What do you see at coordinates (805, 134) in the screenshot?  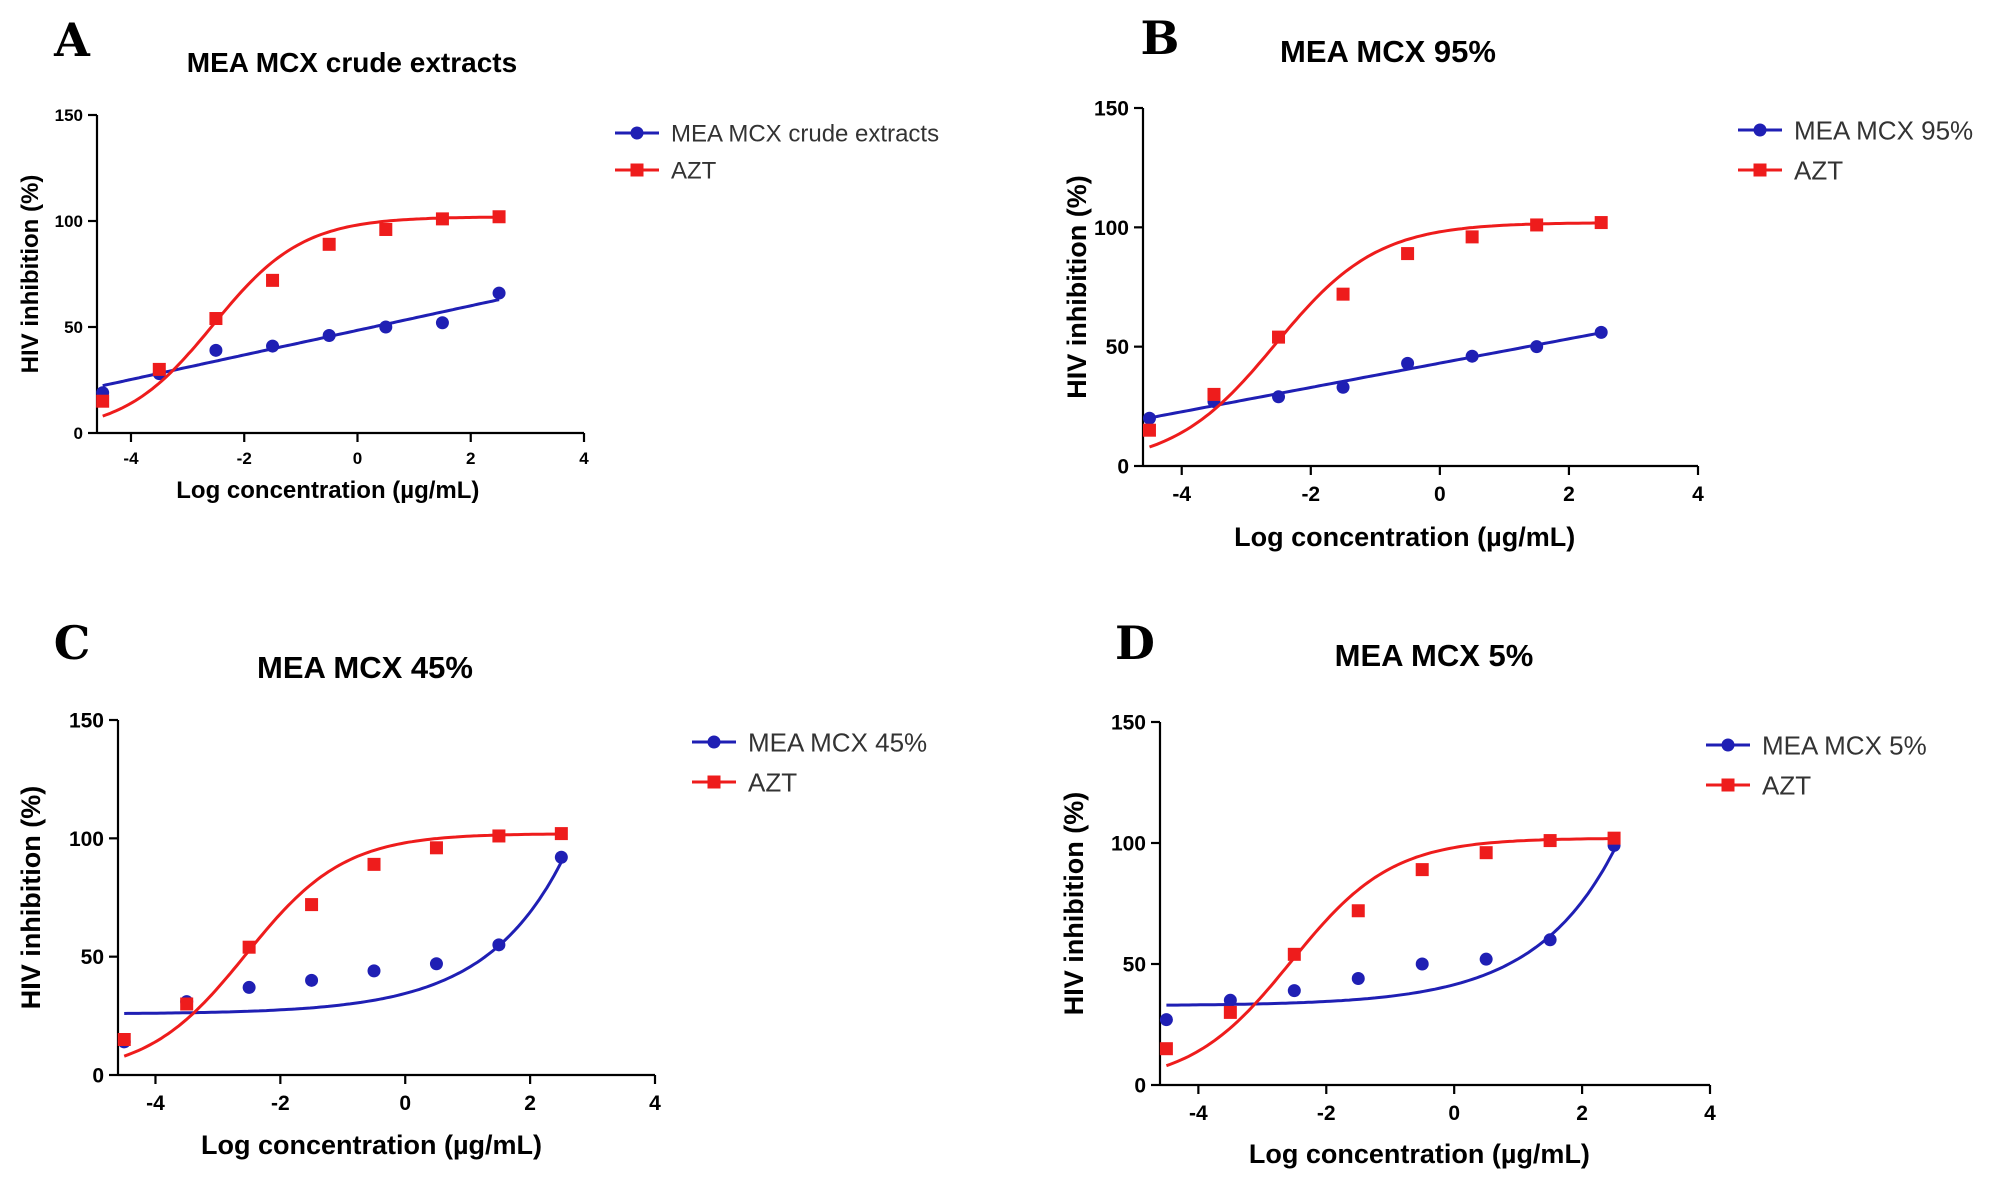 I see `legend-label: MEA MCX crude extracts` at bounding box center [805, 134].